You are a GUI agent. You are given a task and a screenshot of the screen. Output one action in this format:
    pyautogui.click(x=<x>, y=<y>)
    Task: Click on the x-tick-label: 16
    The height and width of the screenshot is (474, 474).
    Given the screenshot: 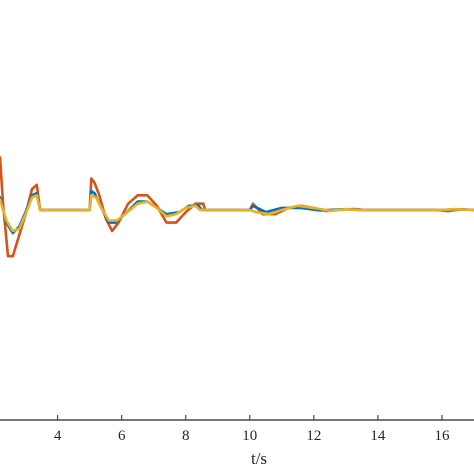 What is the action you would take?
    pyautogui.click(x=442, y=436)
    